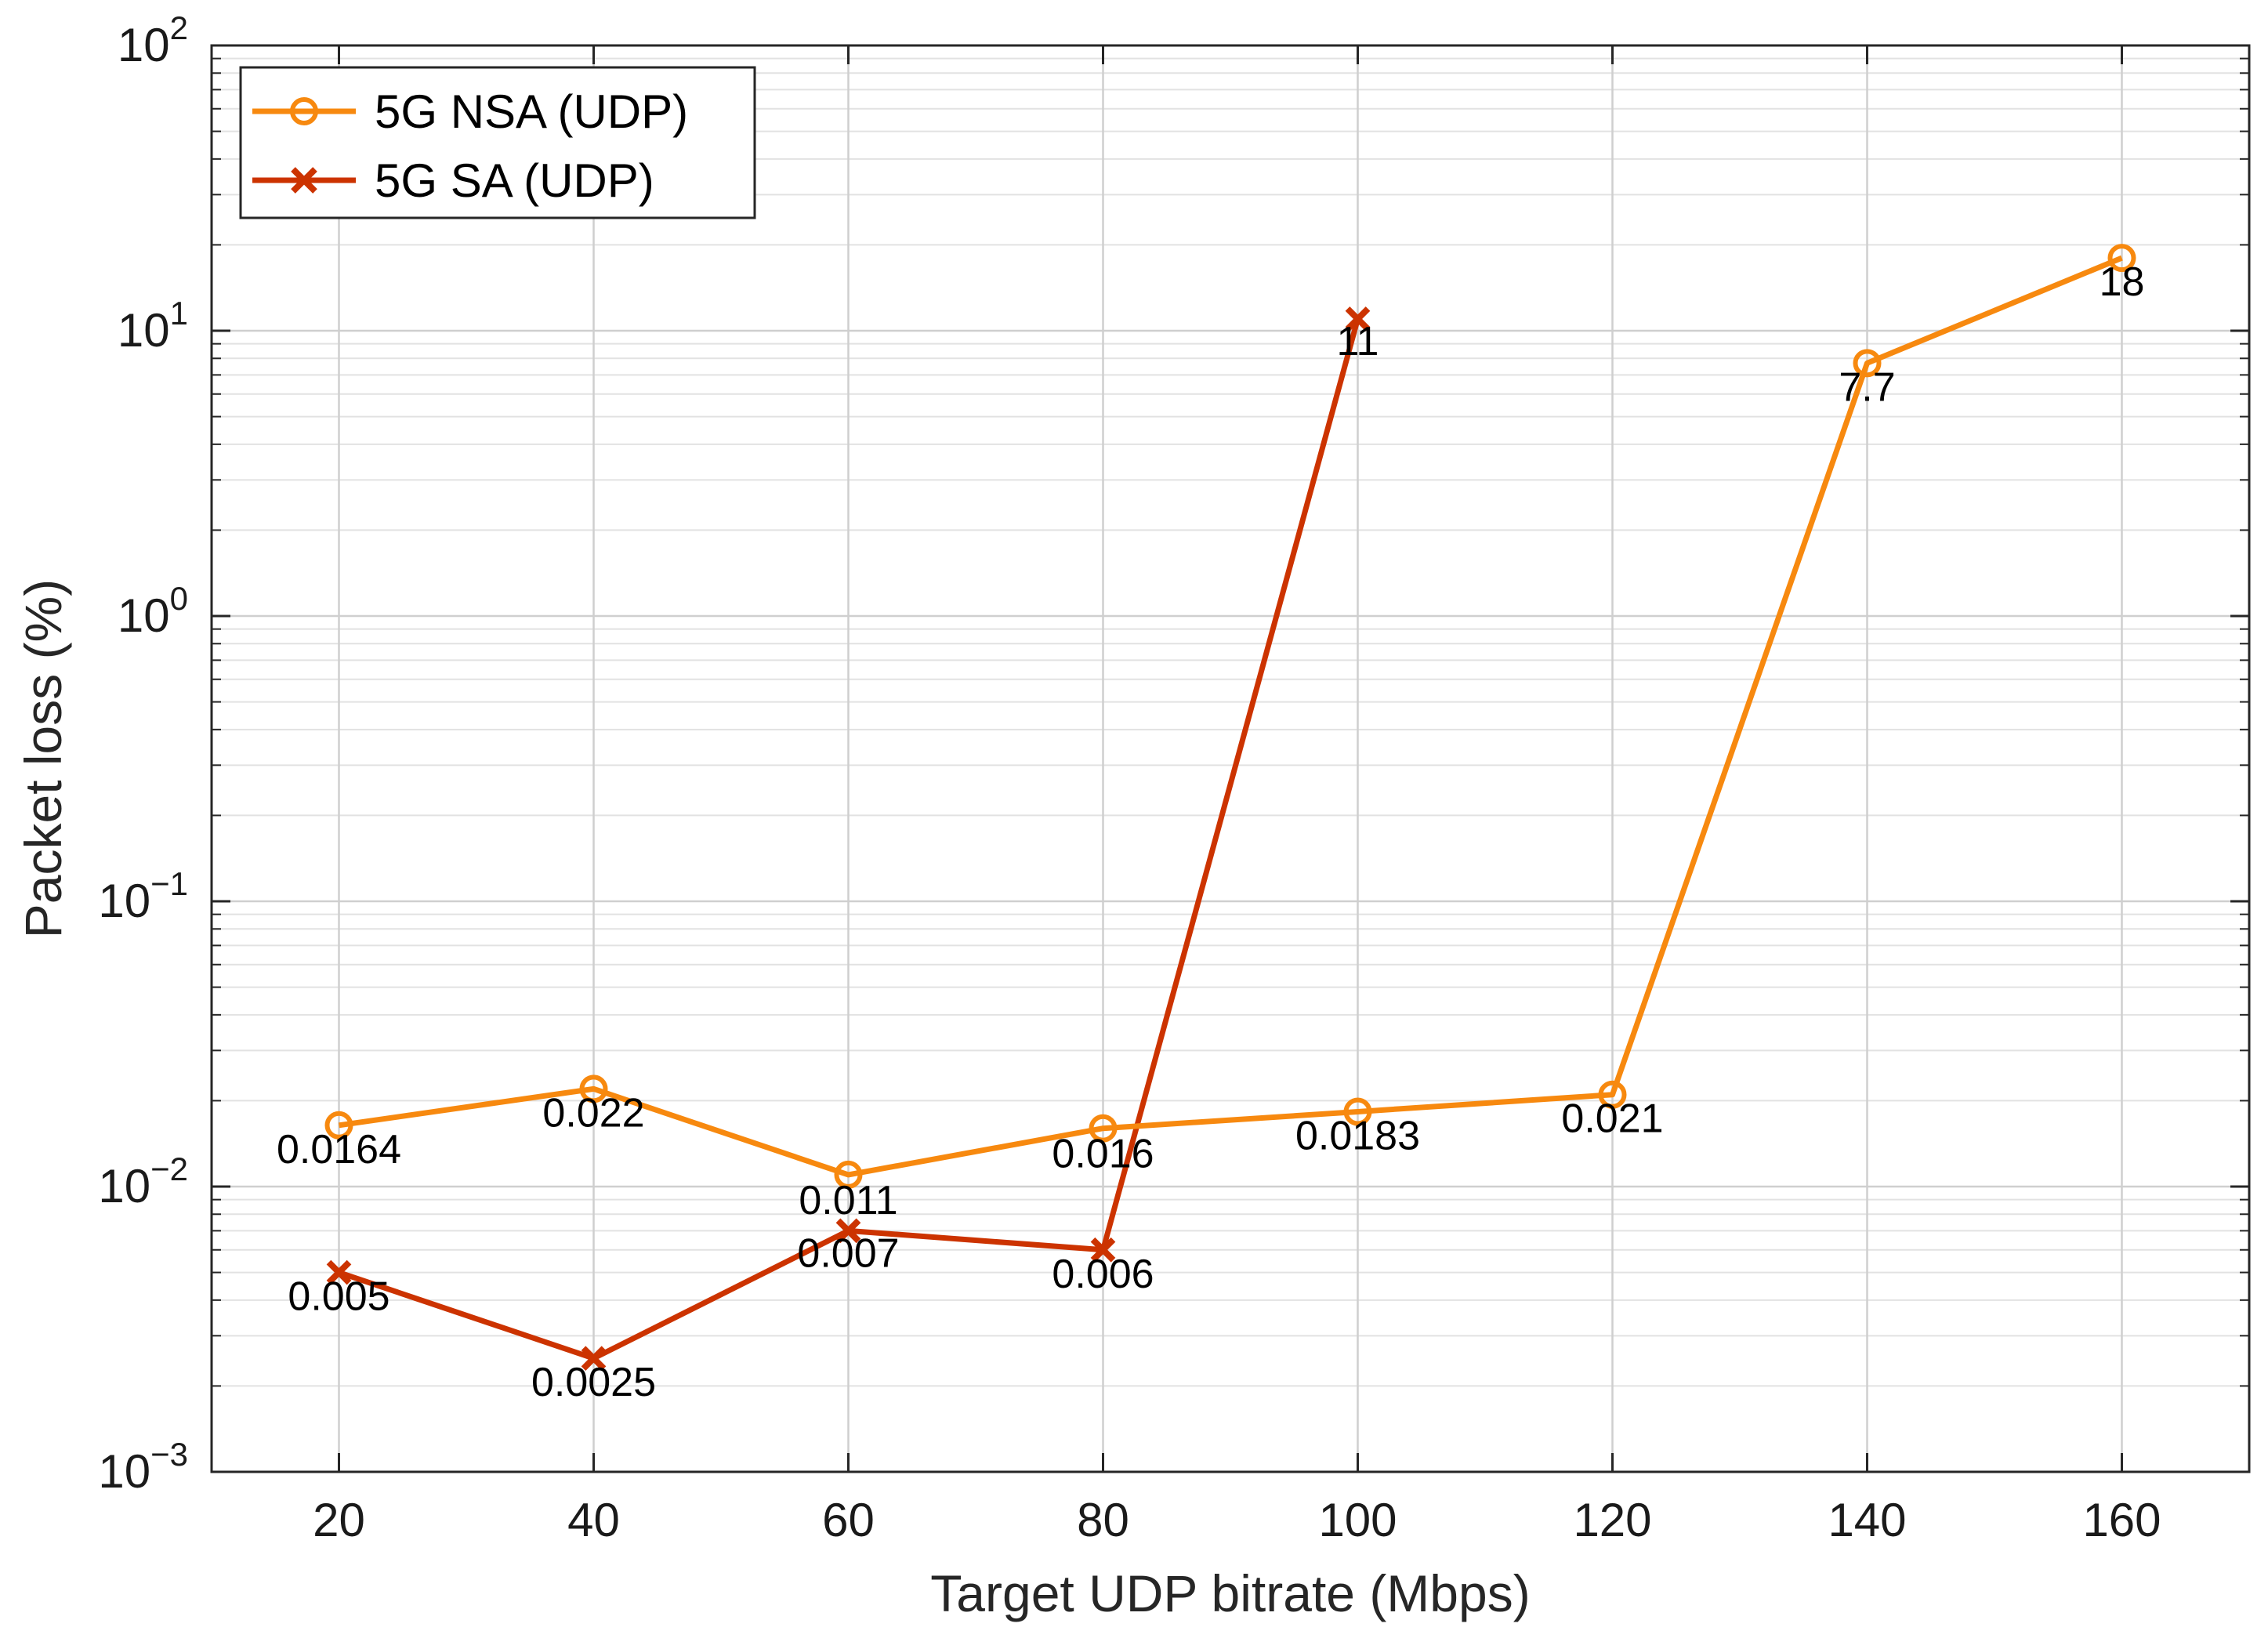 The width and height of the screenshot is (2268, 1638). I want to click on y-tick-labels: 10⁻³ 10⁻² 10⁻¹ 10⁰ 10¹ 10², so click(143, 753).